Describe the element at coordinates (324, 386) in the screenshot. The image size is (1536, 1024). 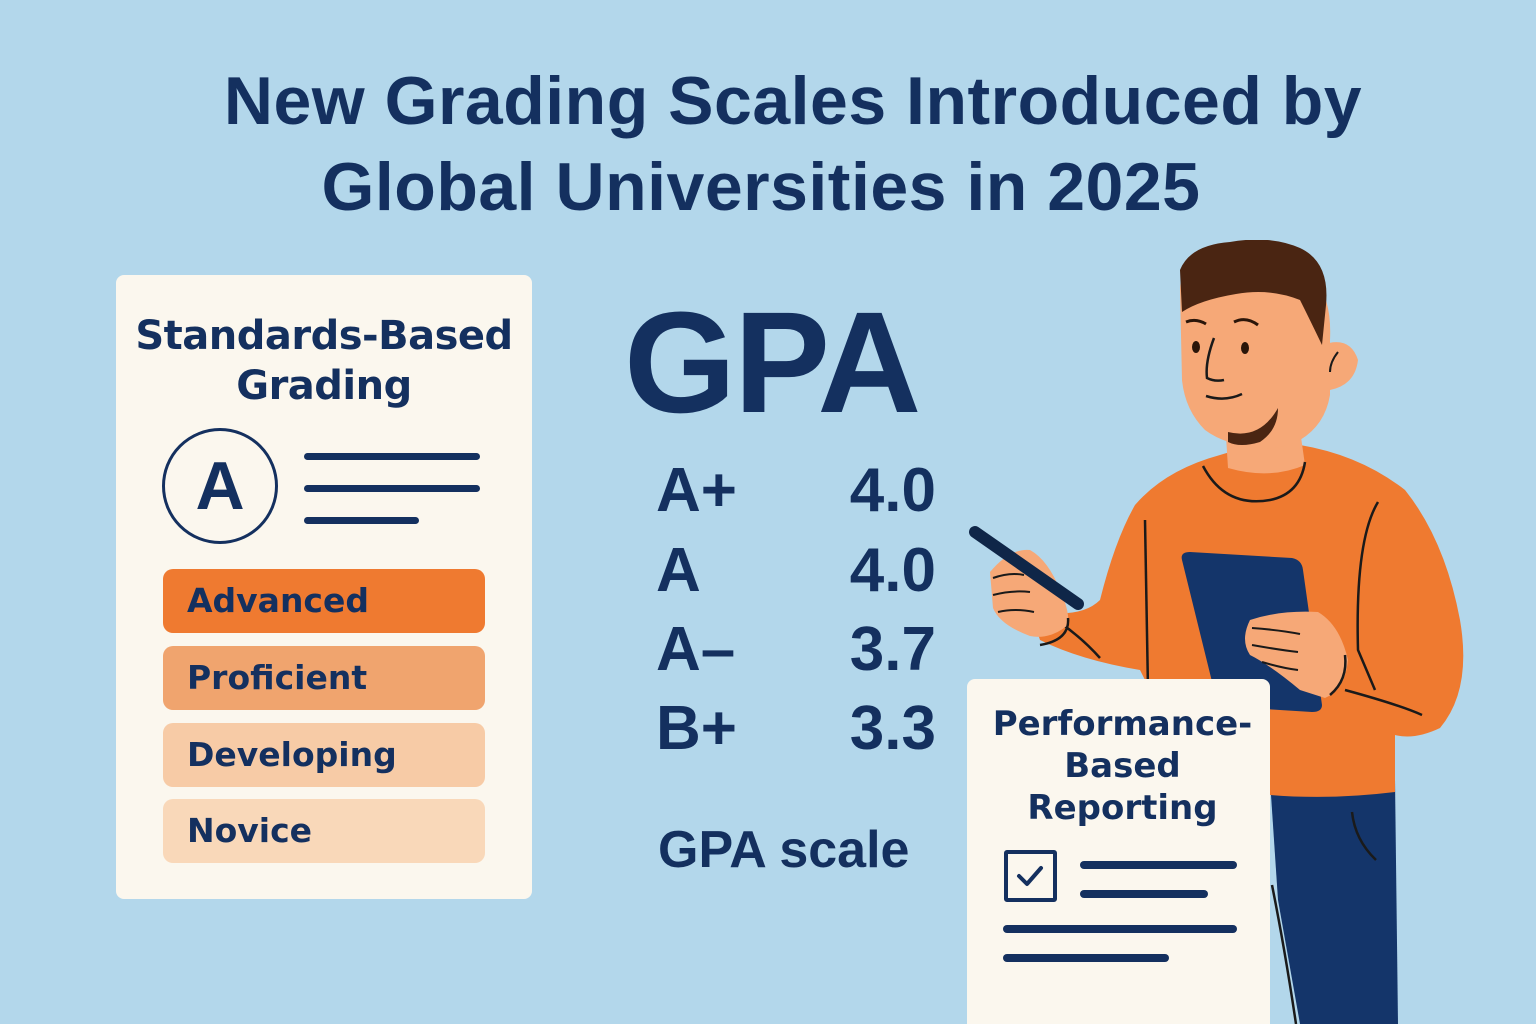
I see `card-title-line-2: Grading` at that location.